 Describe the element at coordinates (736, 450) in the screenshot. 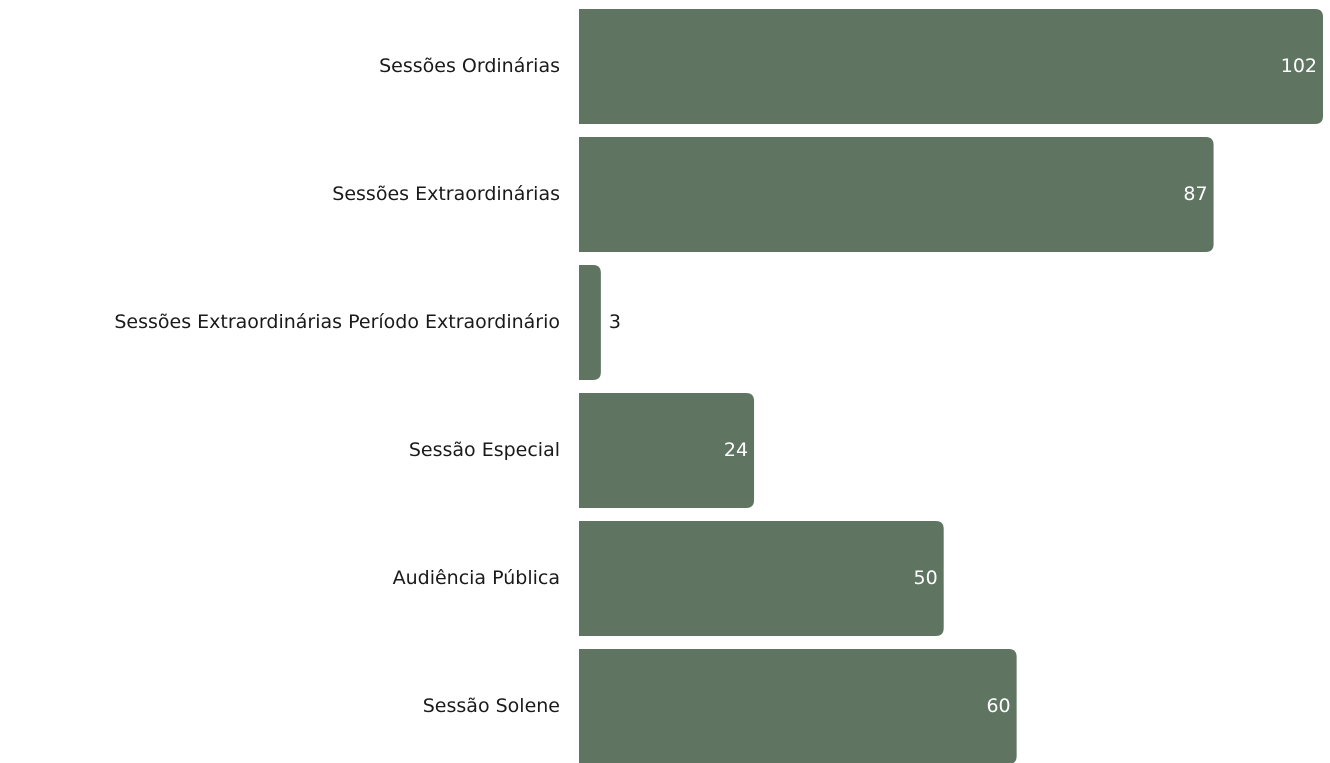

I see `value-label: 24` at that location.